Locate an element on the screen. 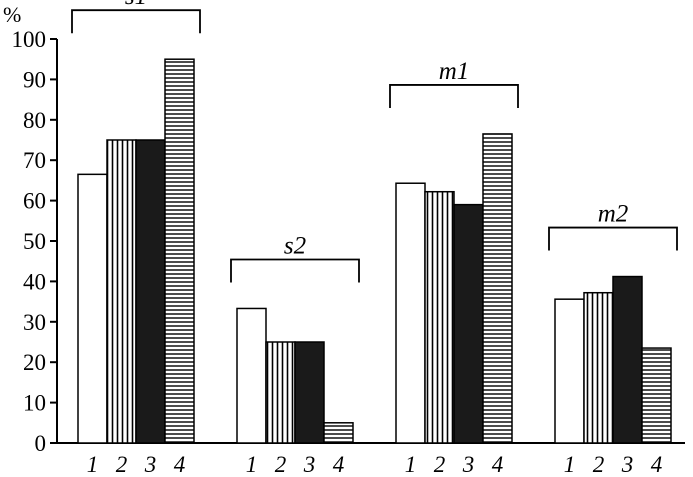 The height and width of the screenshot is (477, 693). group-label-m2: m2 is located at coordinates (613, 214).